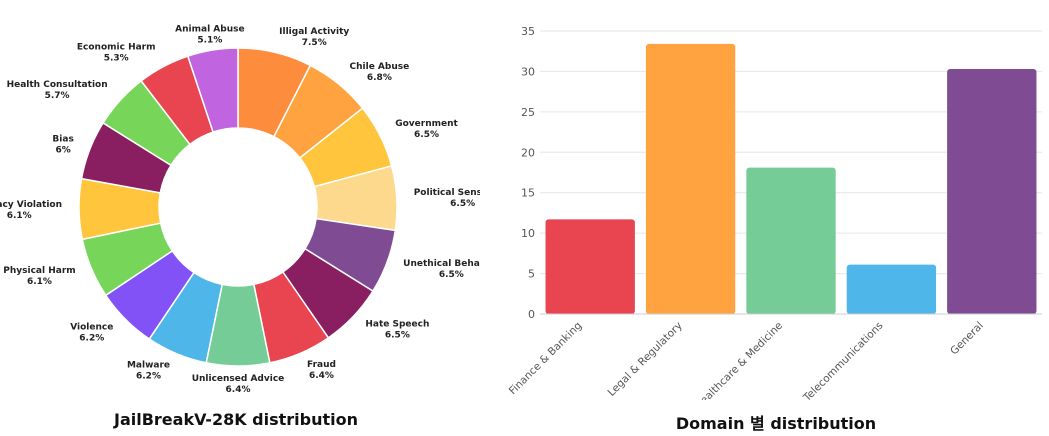  I want to click on y-tick-label: 15, so click(528, 193).